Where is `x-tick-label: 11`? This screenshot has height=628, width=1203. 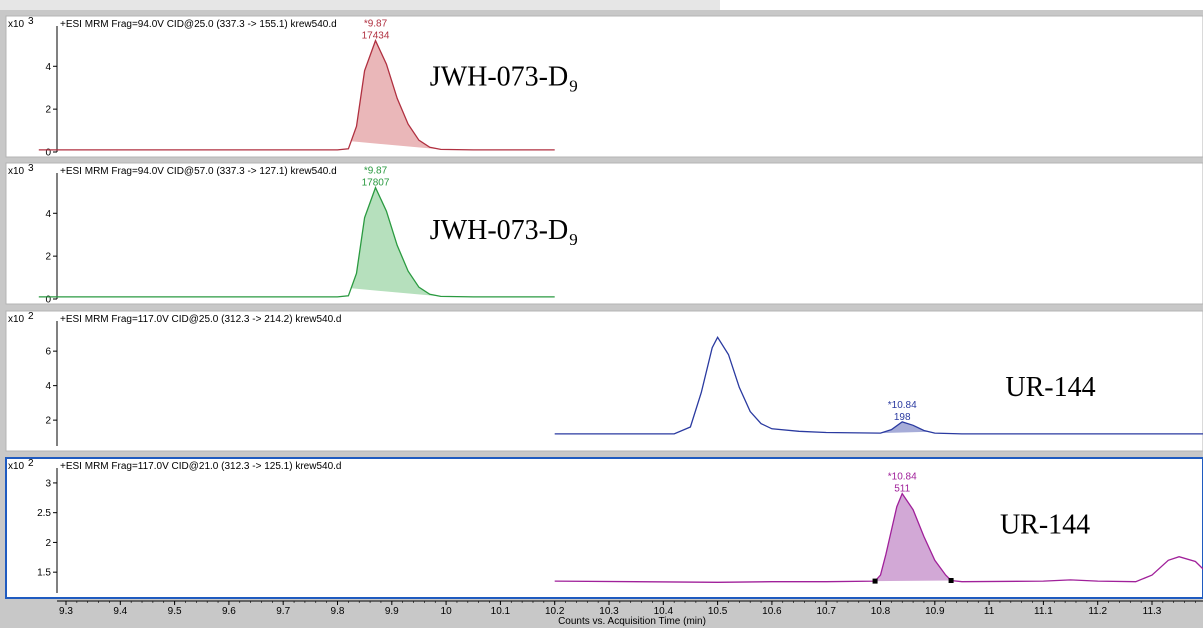
x-tick-label: 11 is located at coordinates (989, 611).